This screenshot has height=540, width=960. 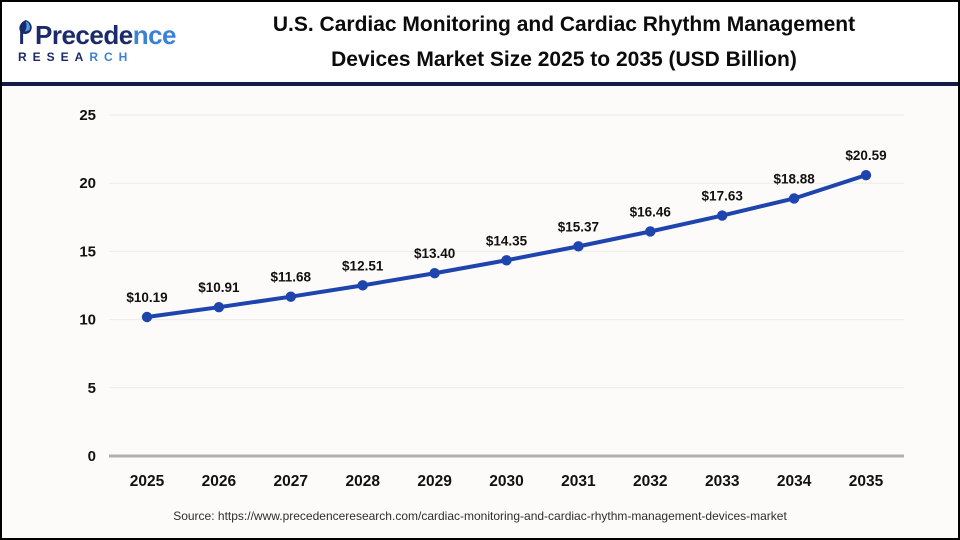 I want to click on y-axis-tick-label: 10, so click(x=87, y=320).